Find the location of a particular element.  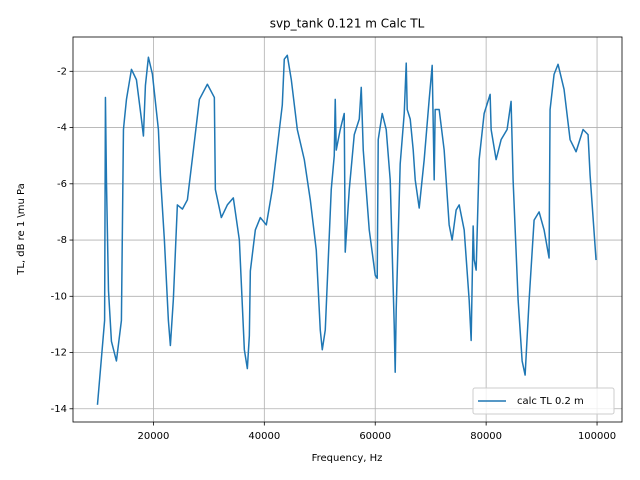

x-tick-label: 20000 is located at coordinates (154, 436).